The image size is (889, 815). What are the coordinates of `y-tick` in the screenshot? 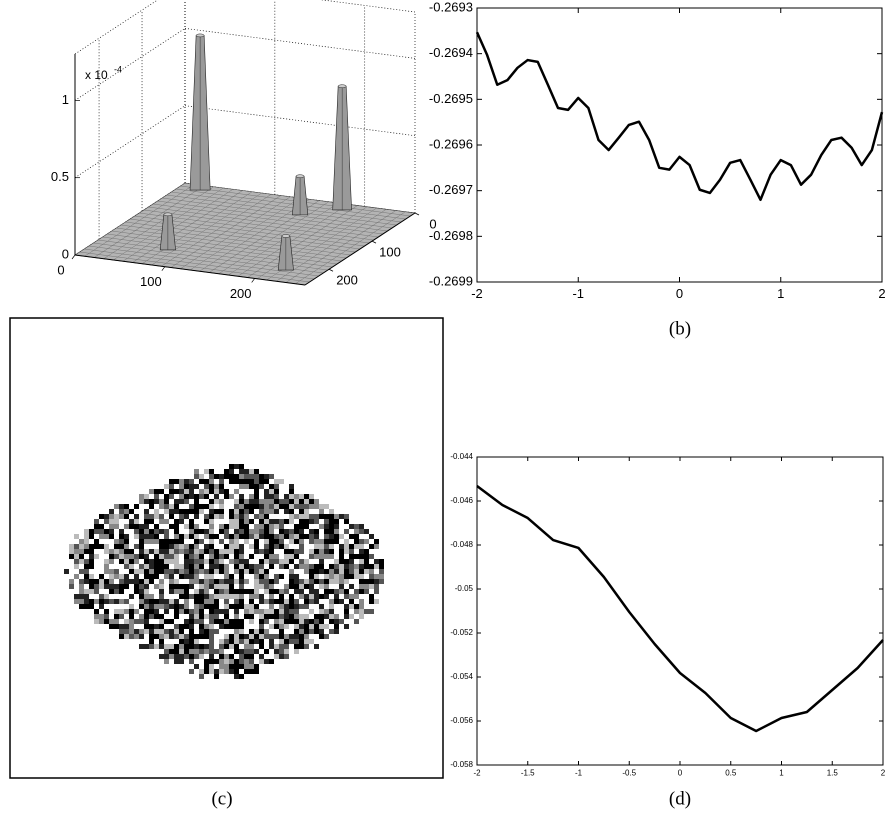 It's located at (374, 242).